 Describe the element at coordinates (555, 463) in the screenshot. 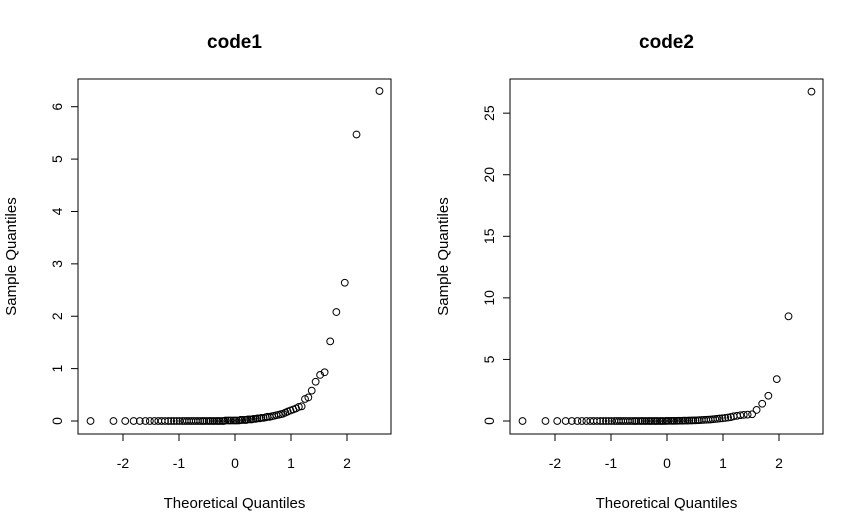

I see `x-tick-label: -2` at that location.